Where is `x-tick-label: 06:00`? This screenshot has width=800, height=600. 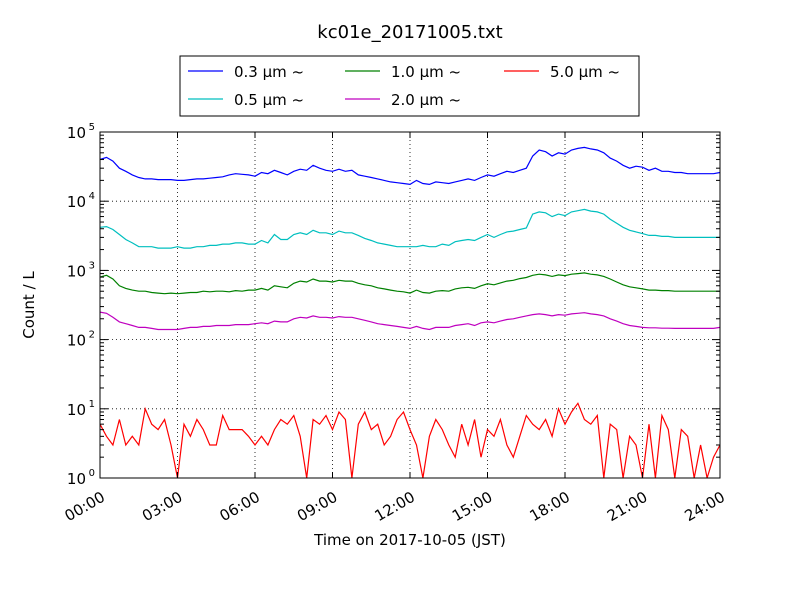
x-tick-label: 06:00 is located at coordinates (240, 506).